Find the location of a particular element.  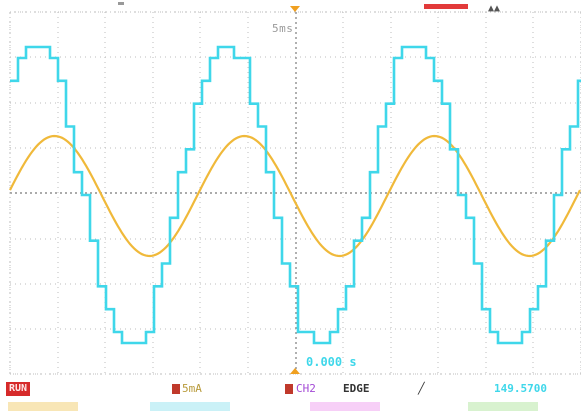

ch2-indicator: CH2 is located at coordinates (300, 389).